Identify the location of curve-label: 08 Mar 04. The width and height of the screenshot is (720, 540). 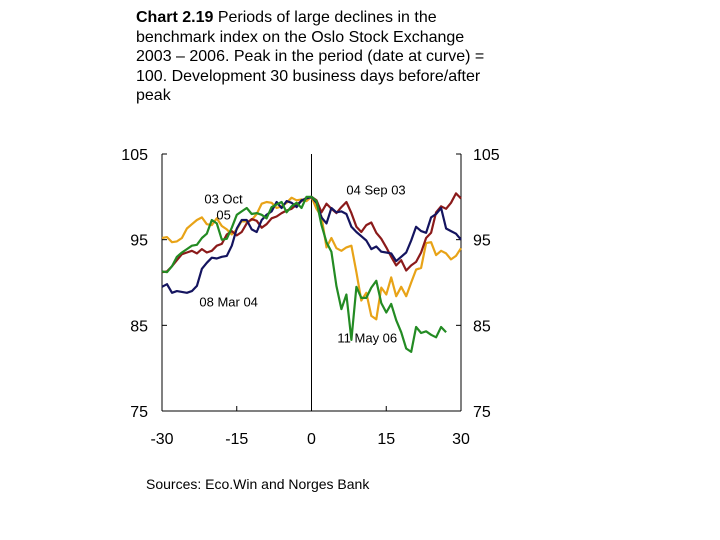
(228, 301).